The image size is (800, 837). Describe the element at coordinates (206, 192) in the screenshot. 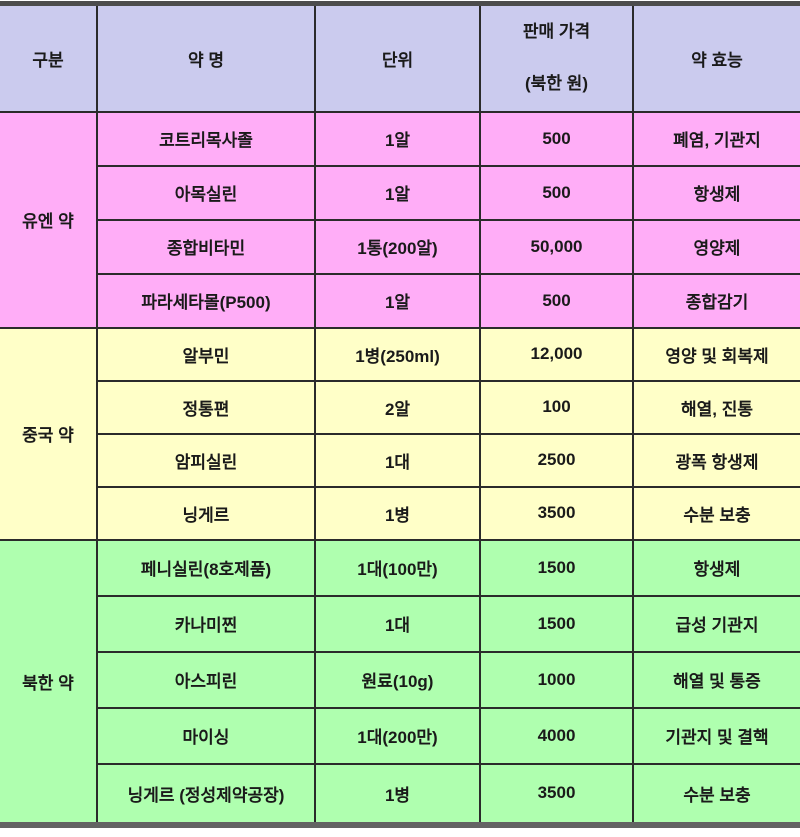

I see `drug-name-cell: 아목실린` at that location.